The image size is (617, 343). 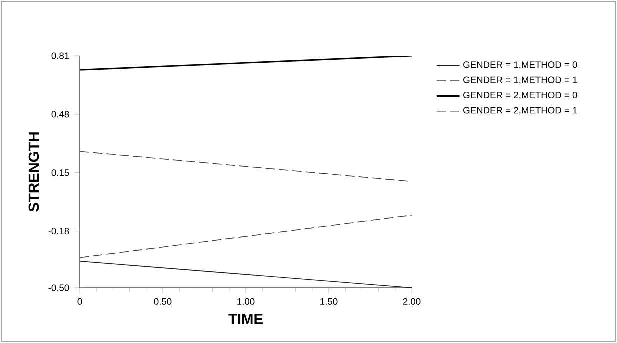 What do you see at coordinates (521, 80) in the screenshot?
I see `legend-label: GENDER = 1,METHOD = 1` at bounding box center [521, 80].